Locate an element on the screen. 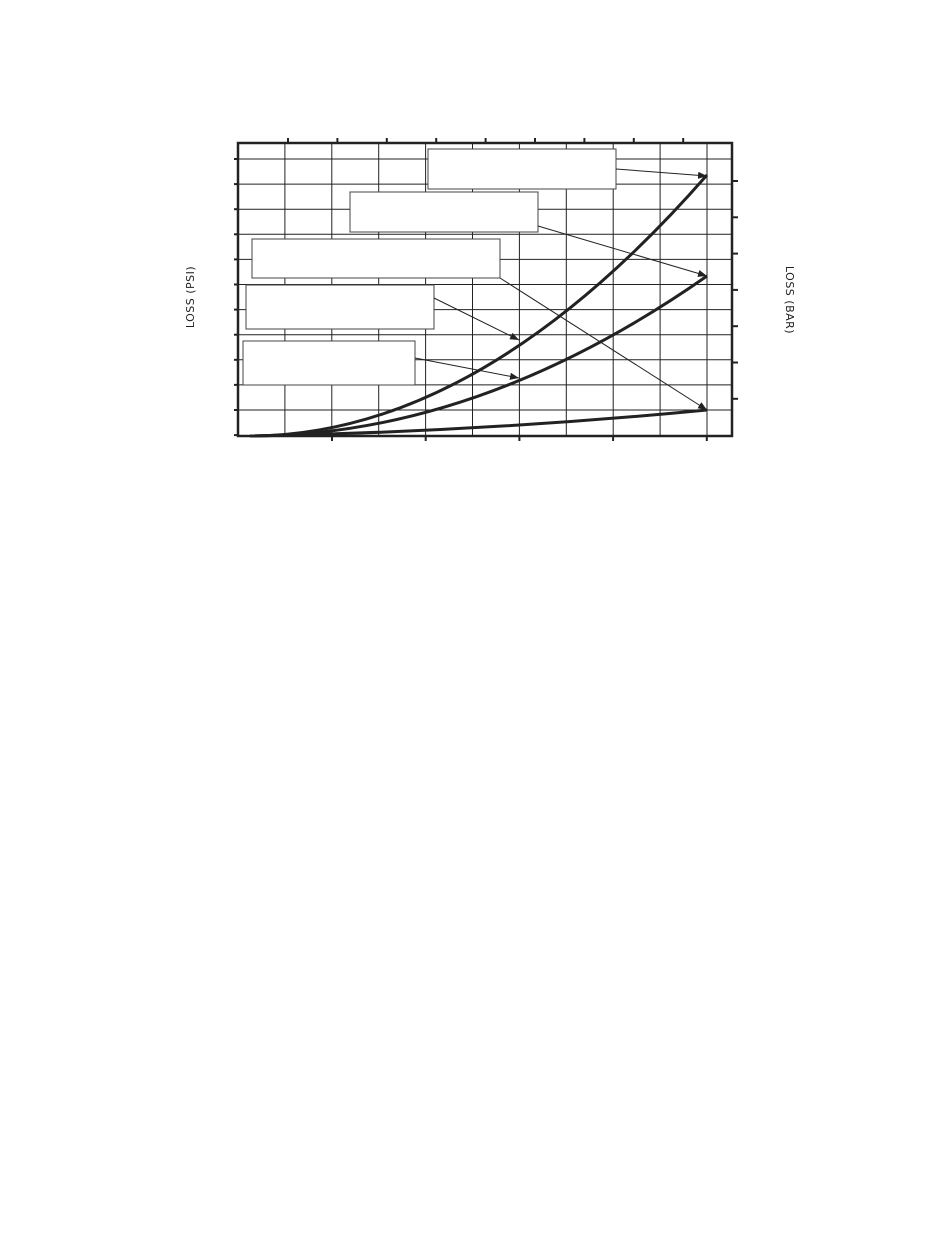 This screenshot has width=950, height=1248. ticks is located at coordinates (486, 289).